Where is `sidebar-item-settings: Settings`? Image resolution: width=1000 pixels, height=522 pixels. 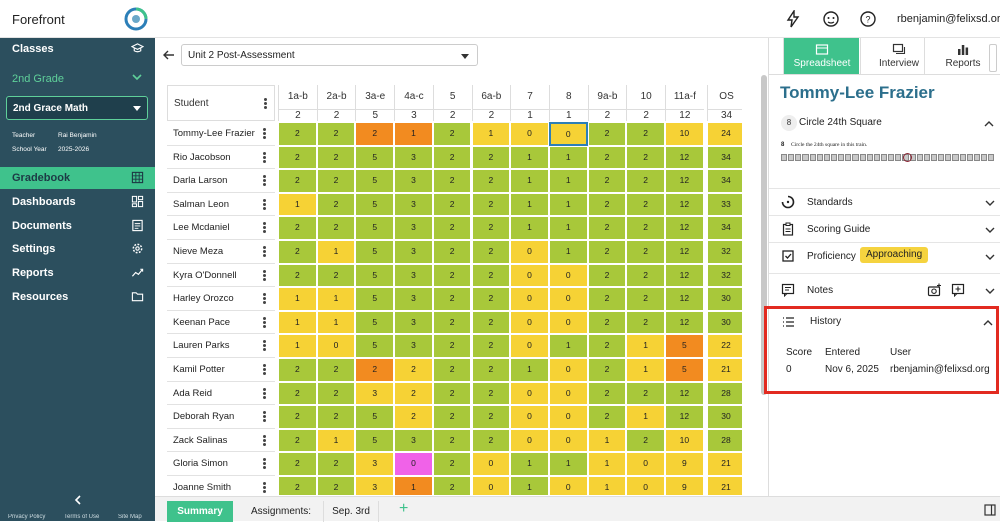 sidebar-item-settings: Settings is located at coordinates (77, 249).